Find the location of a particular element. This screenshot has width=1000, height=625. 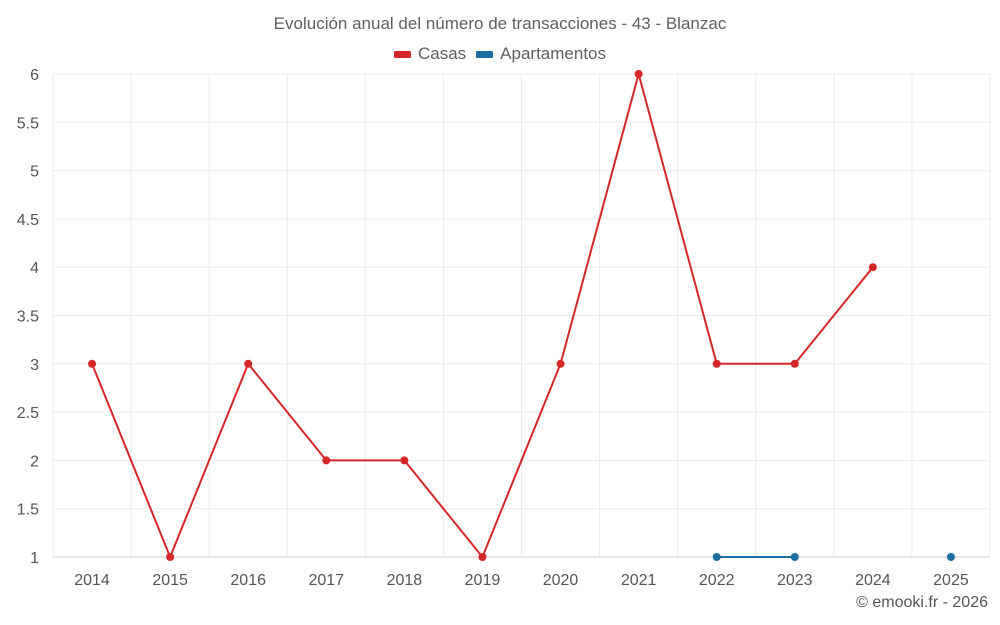

y-tick-label: 4 is located at coordinates (34, 268).